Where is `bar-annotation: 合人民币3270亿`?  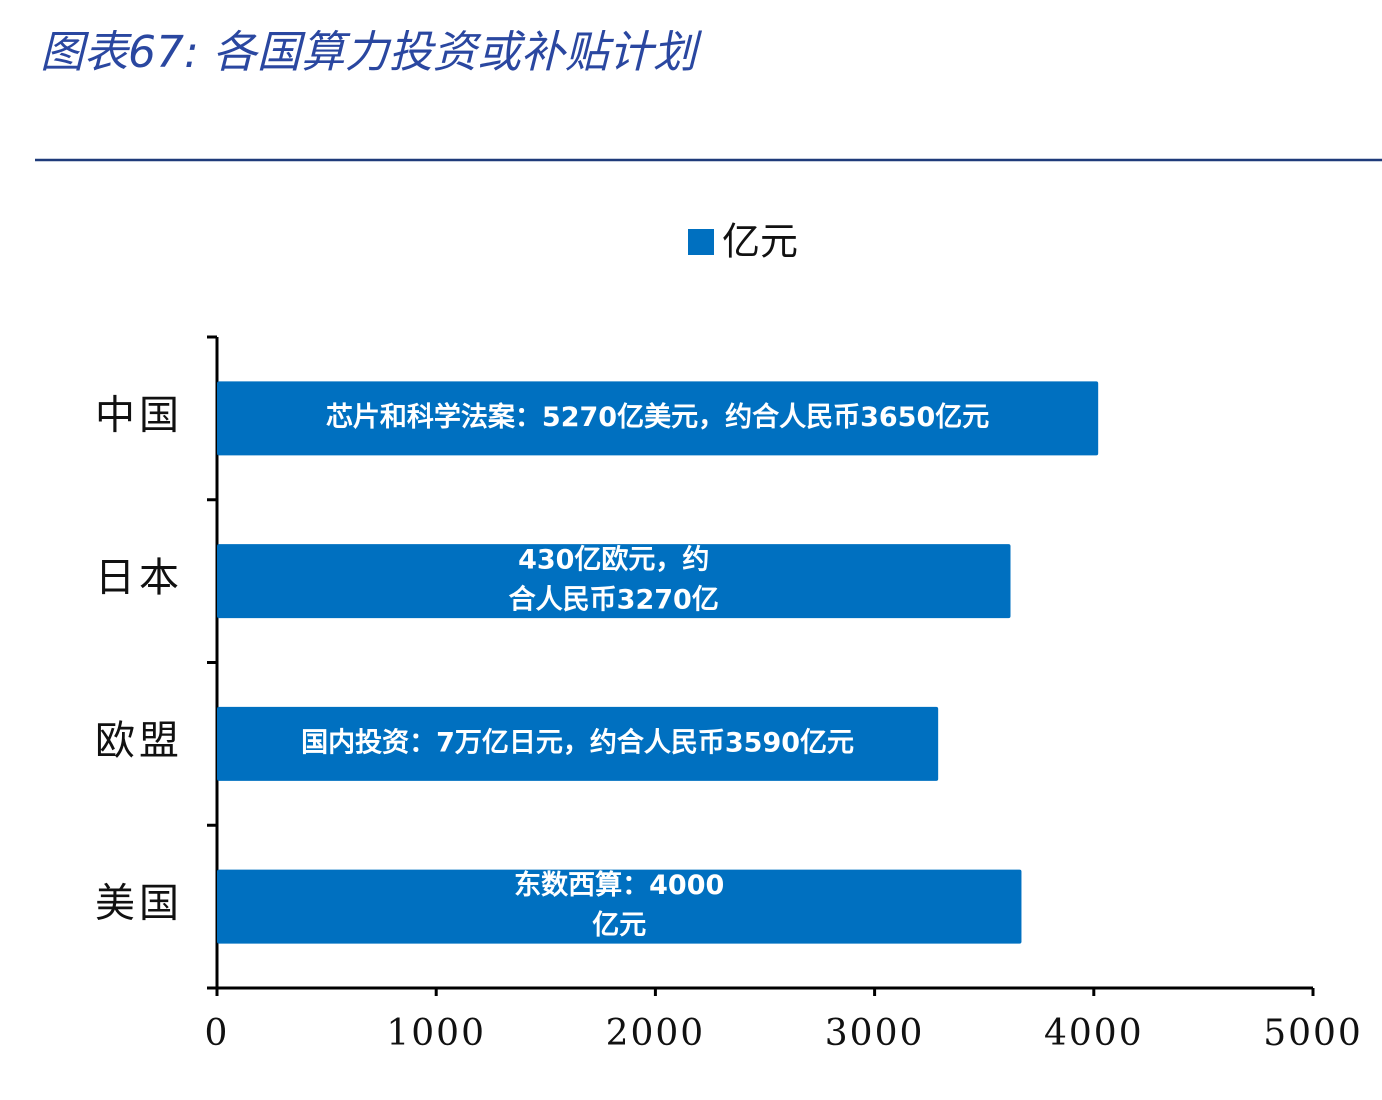
bar-annotation: 合人民币3270亿 is located at coordinates (614, 600).